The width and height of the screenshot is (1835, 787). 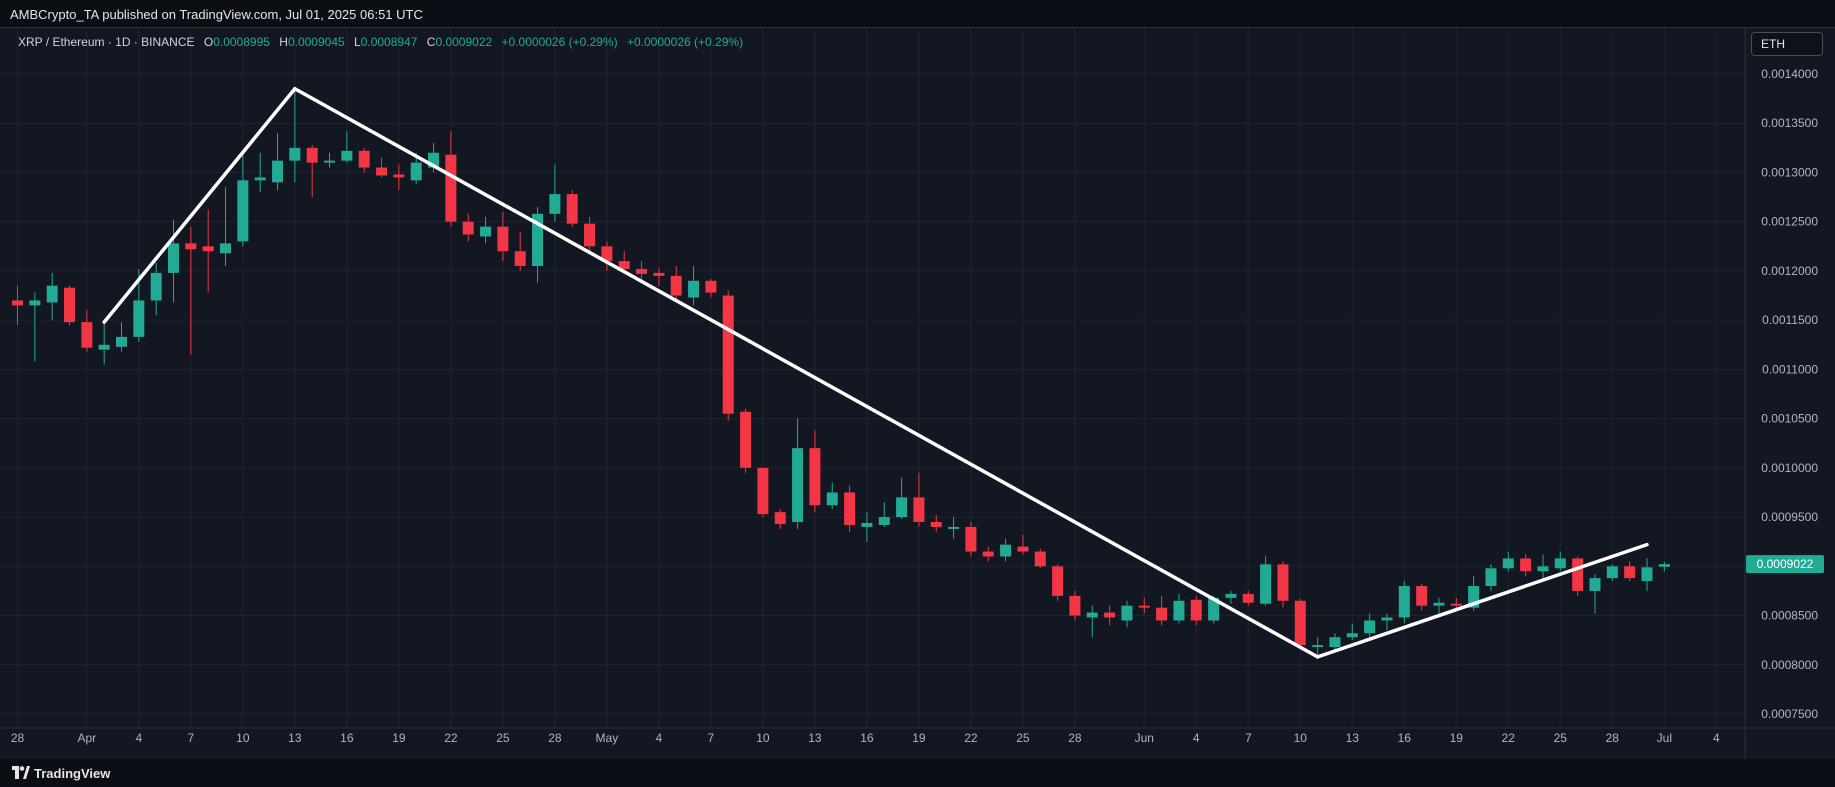 I want to click on y-tick-label: 0.0012500, so click(x=1789, y=222).